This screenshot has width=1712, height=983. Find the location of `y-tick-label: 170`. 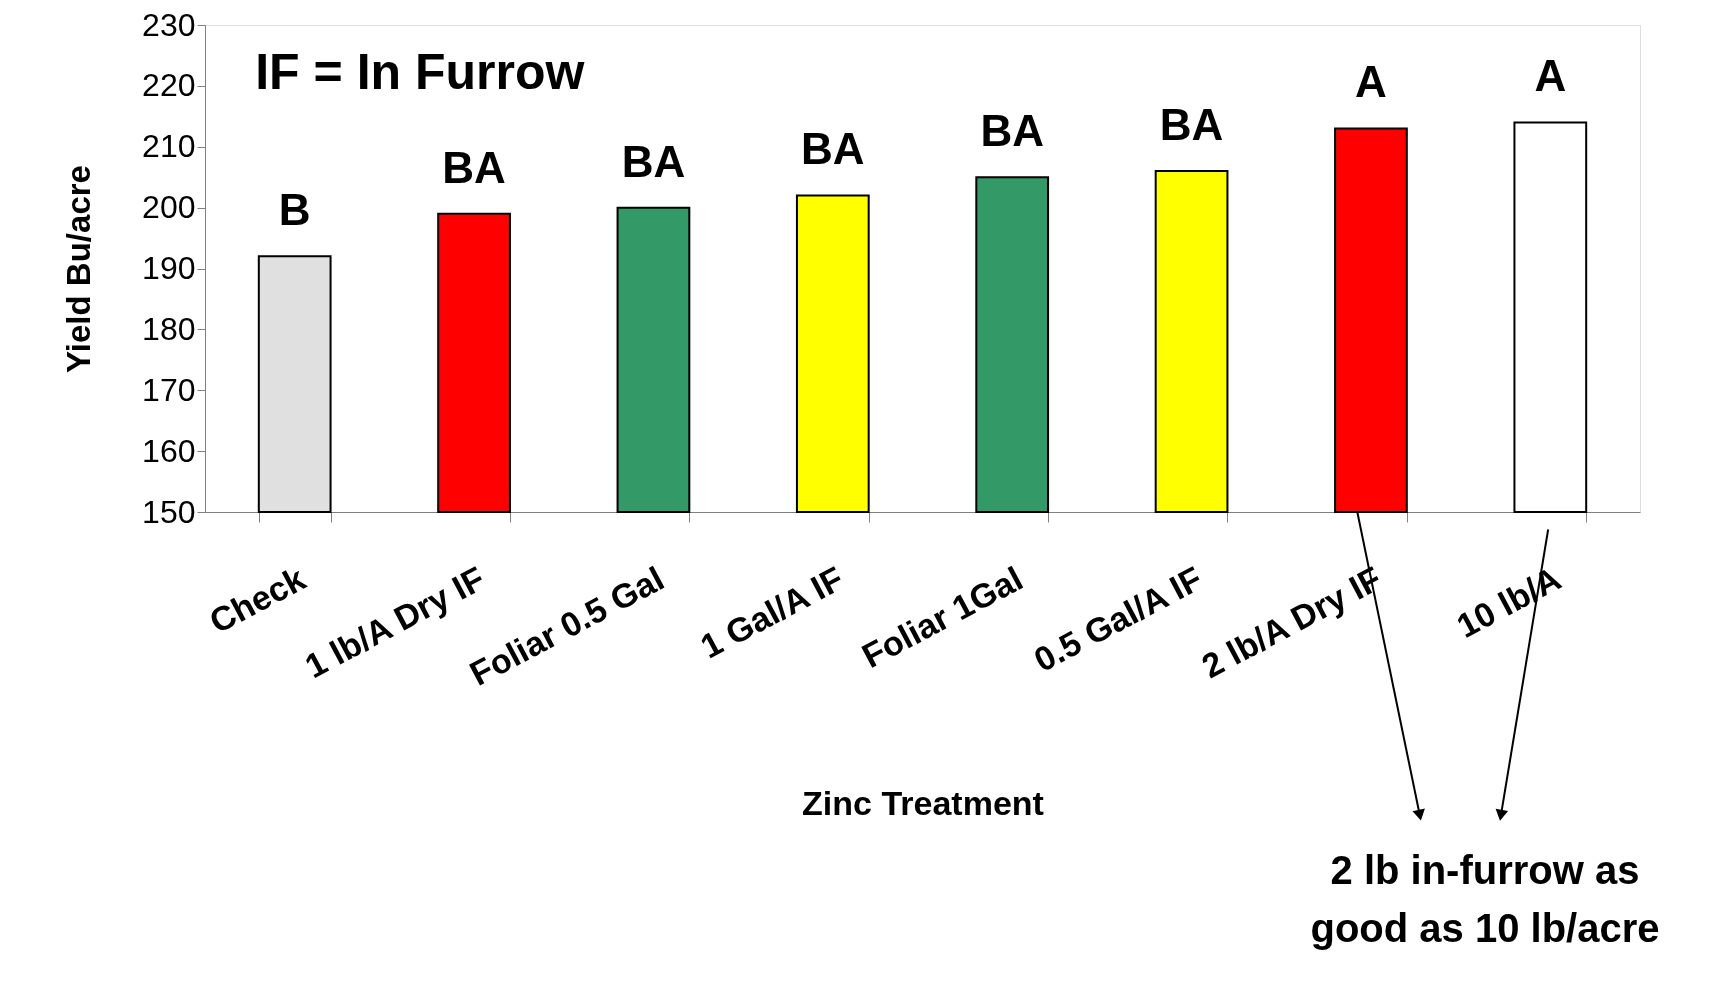

y-tick-label: 170 is located at coordinates (169, 389).